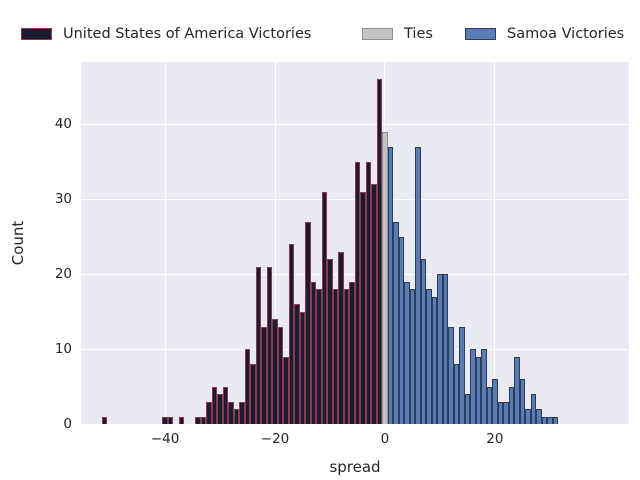 The height and width of the screenshot is (480, 640). What do you see at coordinates (275, 439) in the screenshot?
I see `x-tick-label: −20` at bounding box center [275, 439].